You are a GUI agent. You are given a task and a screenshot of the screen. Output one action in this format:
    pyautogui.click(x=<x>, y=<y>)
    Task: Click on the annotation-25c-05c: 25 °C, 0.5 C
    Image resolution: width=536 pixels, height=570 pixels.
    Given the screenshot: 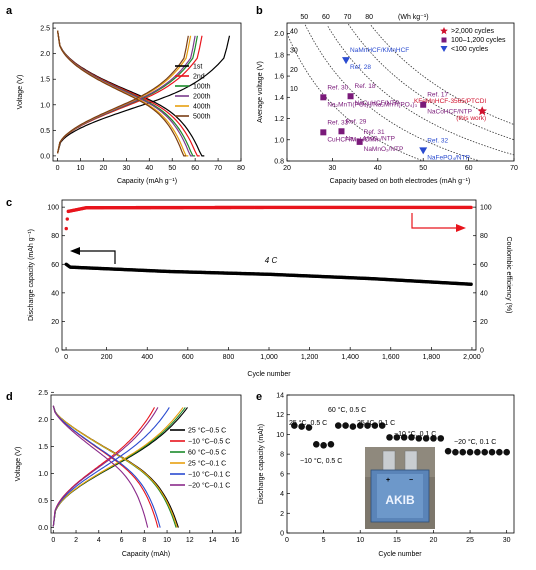 What is the action you would take?
    pyautogui.click(x=308, y=423)
    